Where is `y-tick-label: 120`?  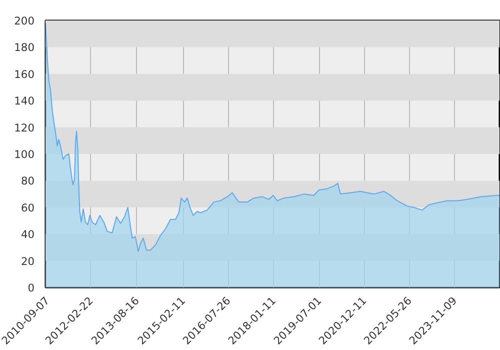 y-tick-label: 120 is located at coordinates (24, 127).